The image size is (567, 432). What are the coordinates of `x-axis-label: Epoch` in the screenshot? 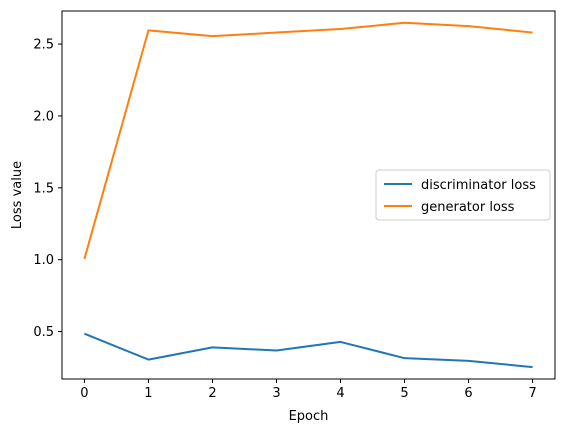 It's located at (309, 416).